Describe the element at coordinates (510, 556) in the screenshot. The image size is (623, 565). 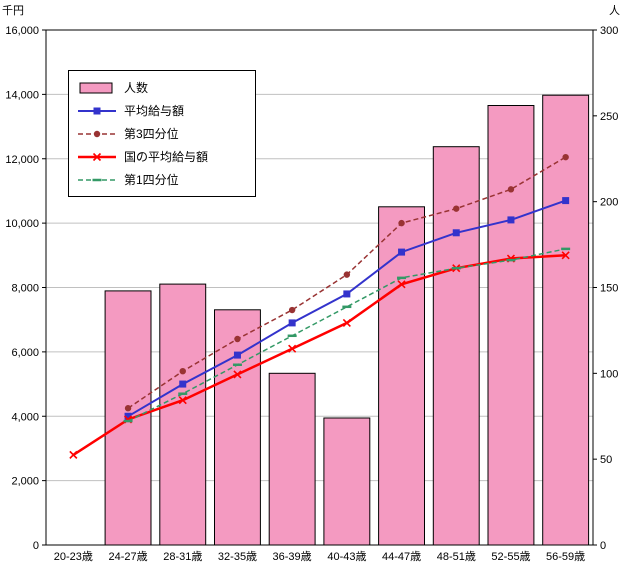
I see `x-axis-category-label: 52-55歳` at that location.